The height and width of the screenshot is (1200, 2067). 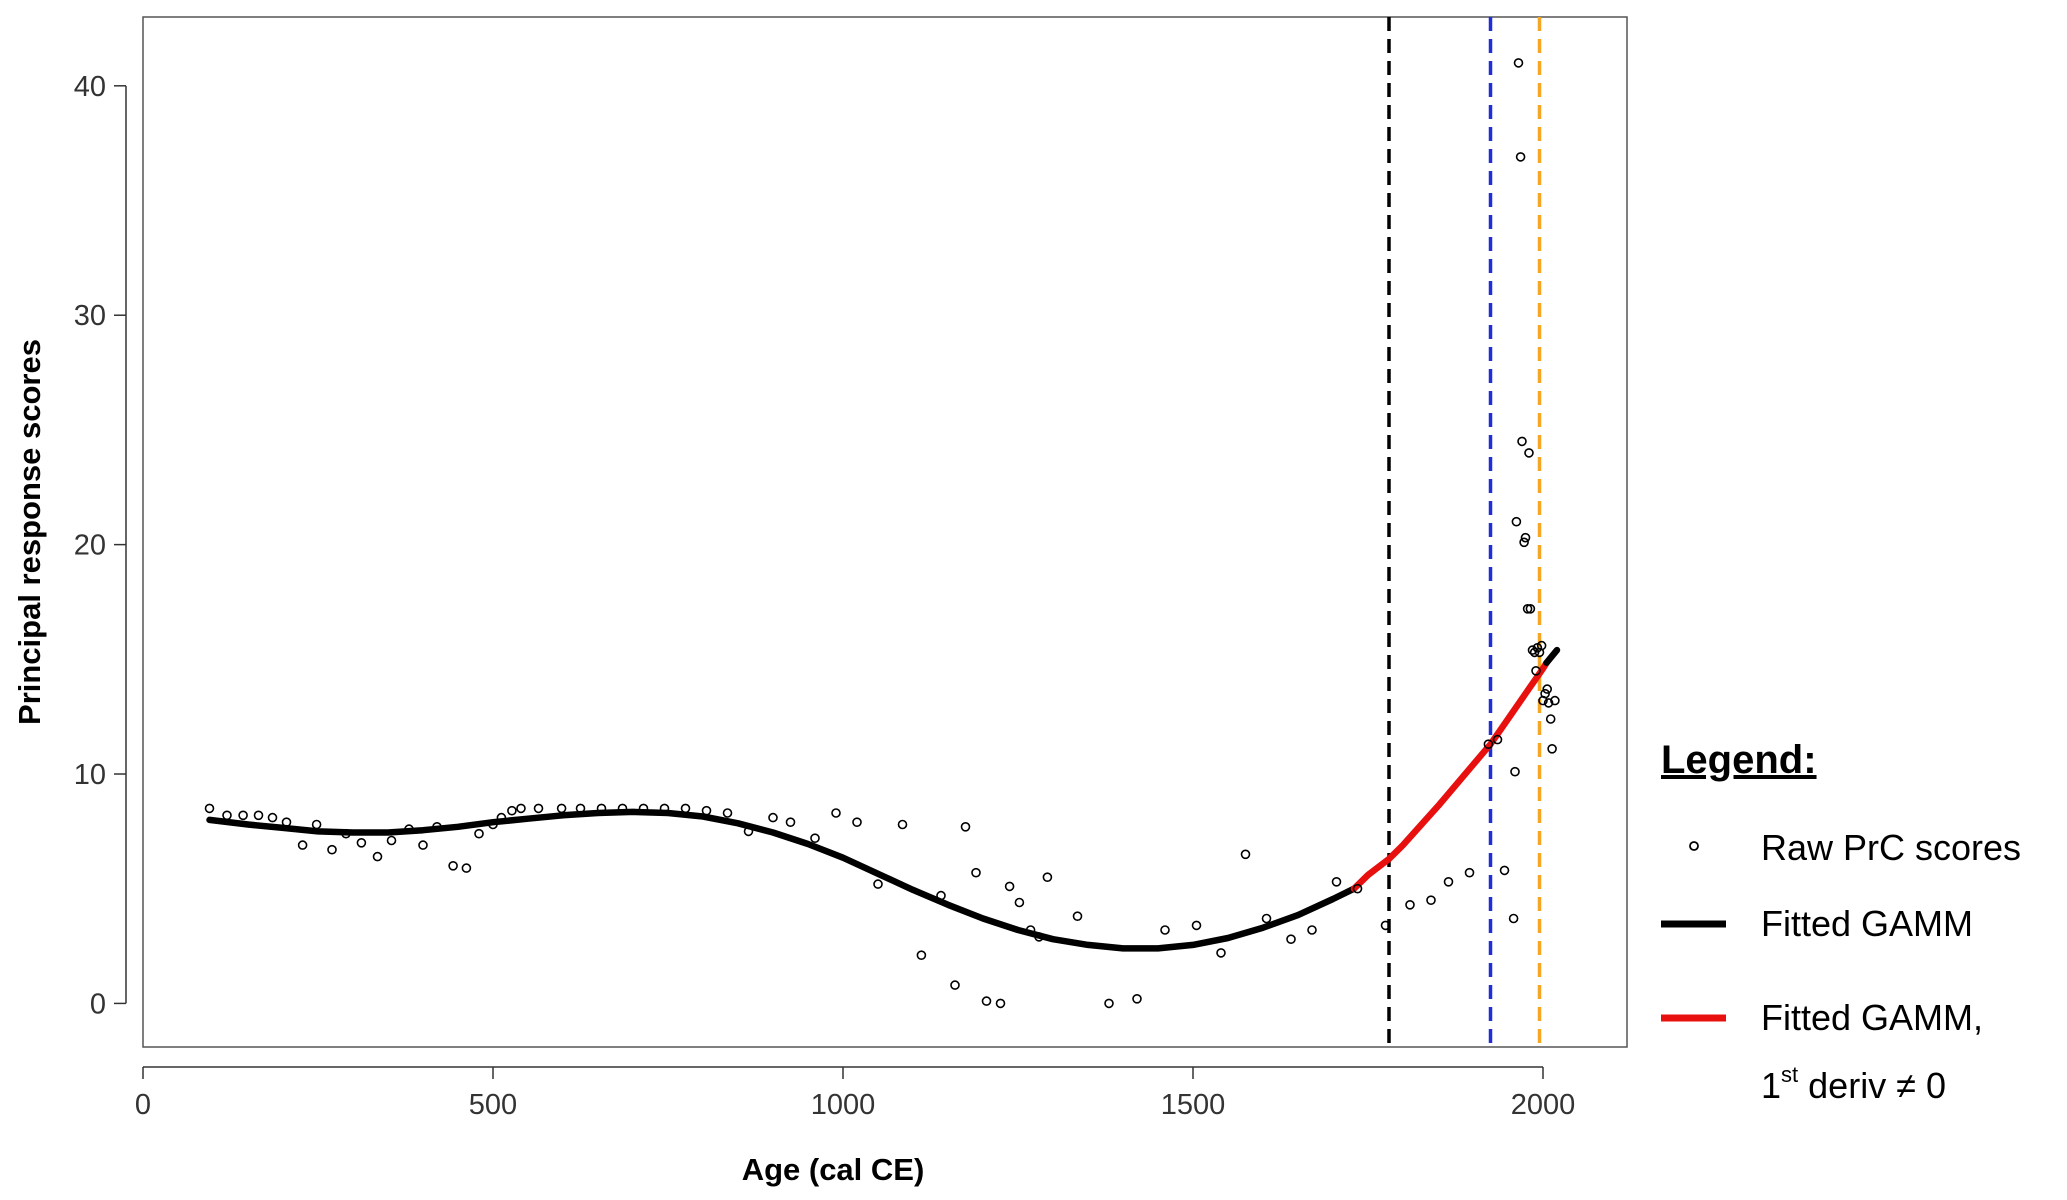 What do you see at coordinates (1853, 1084) in the screenshot?
I see `legend-label-fitted-gamm-deriv-line2: 1st deriv ≠ 0` at bounding box center [1853, 1084].